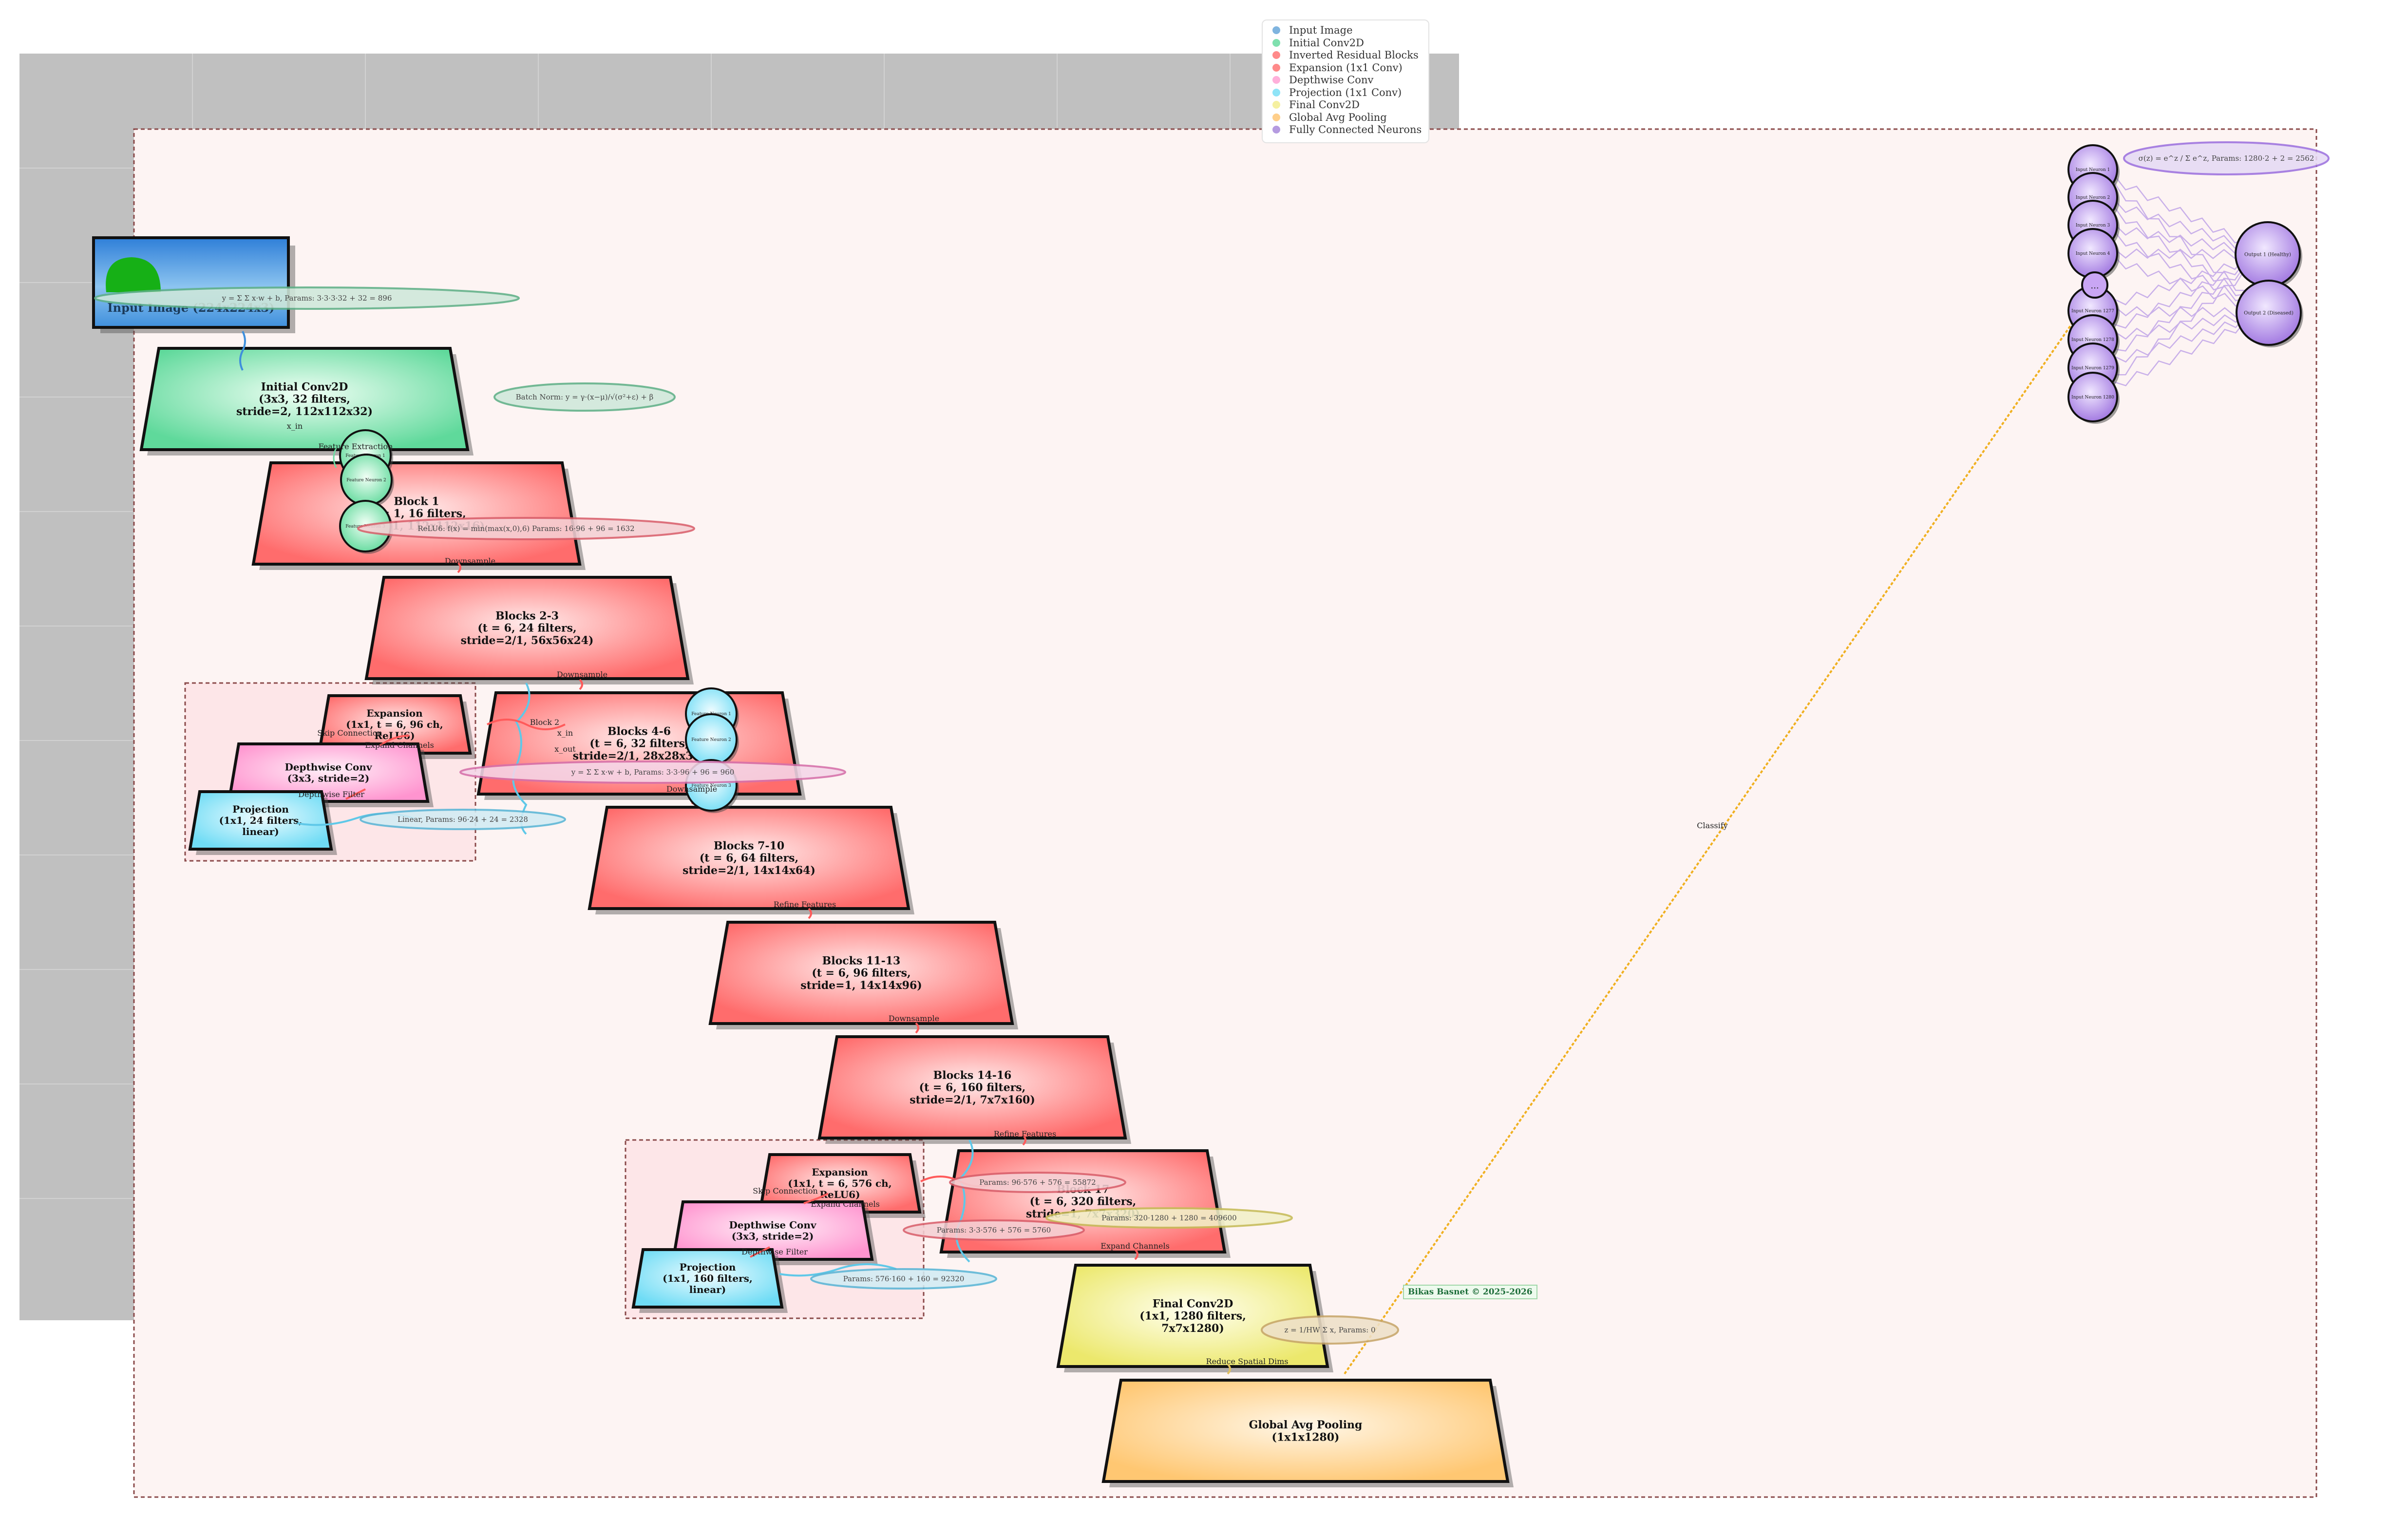 The height and width of the screenshot is (1519, 2408). Describe the element at coordinates (1354, 55) in the screenshot. I see `legend-label: Inverted Residual Blocks` at that location.